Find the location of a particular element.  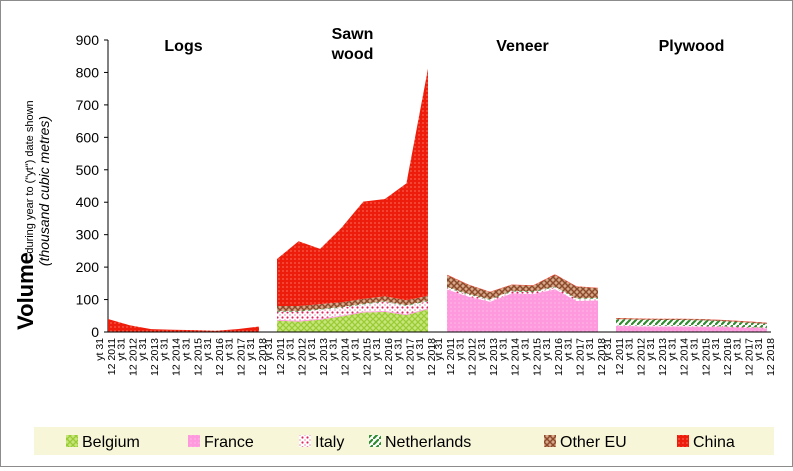

legend-label: Belgium is located at coordinates (111, 442).